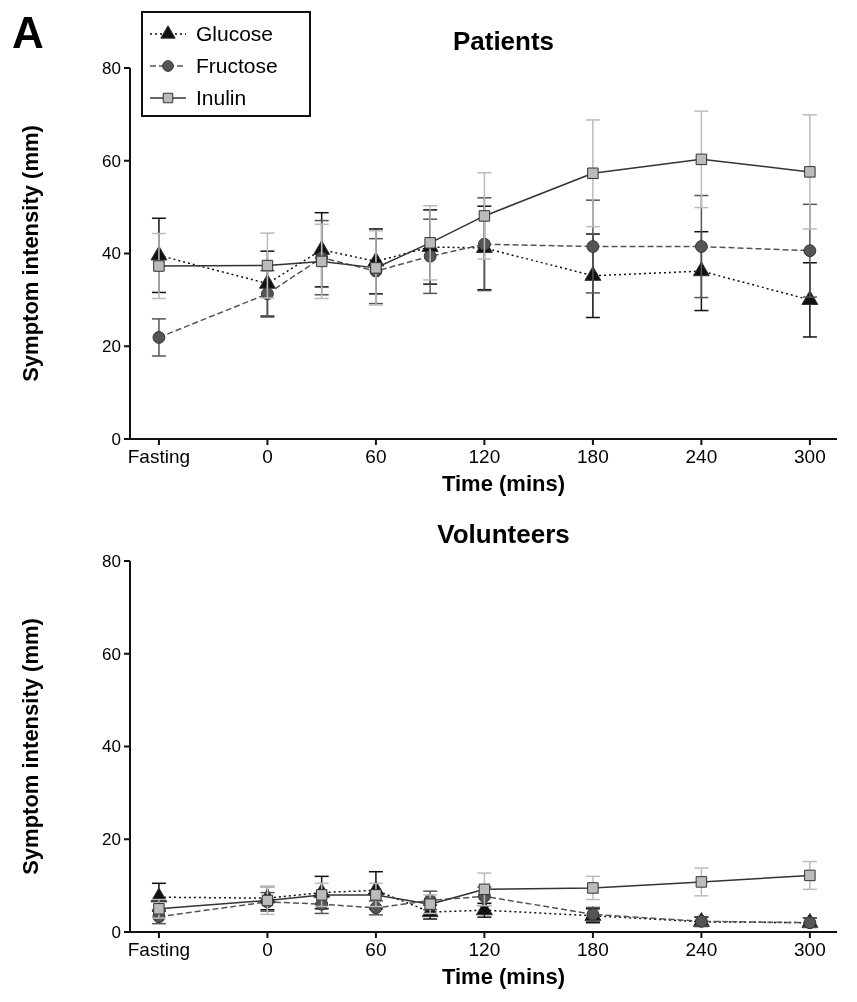  Describe the element at coordinates (503, 534) in the screenshot. I see `chart-title: Volunteers` at that location.